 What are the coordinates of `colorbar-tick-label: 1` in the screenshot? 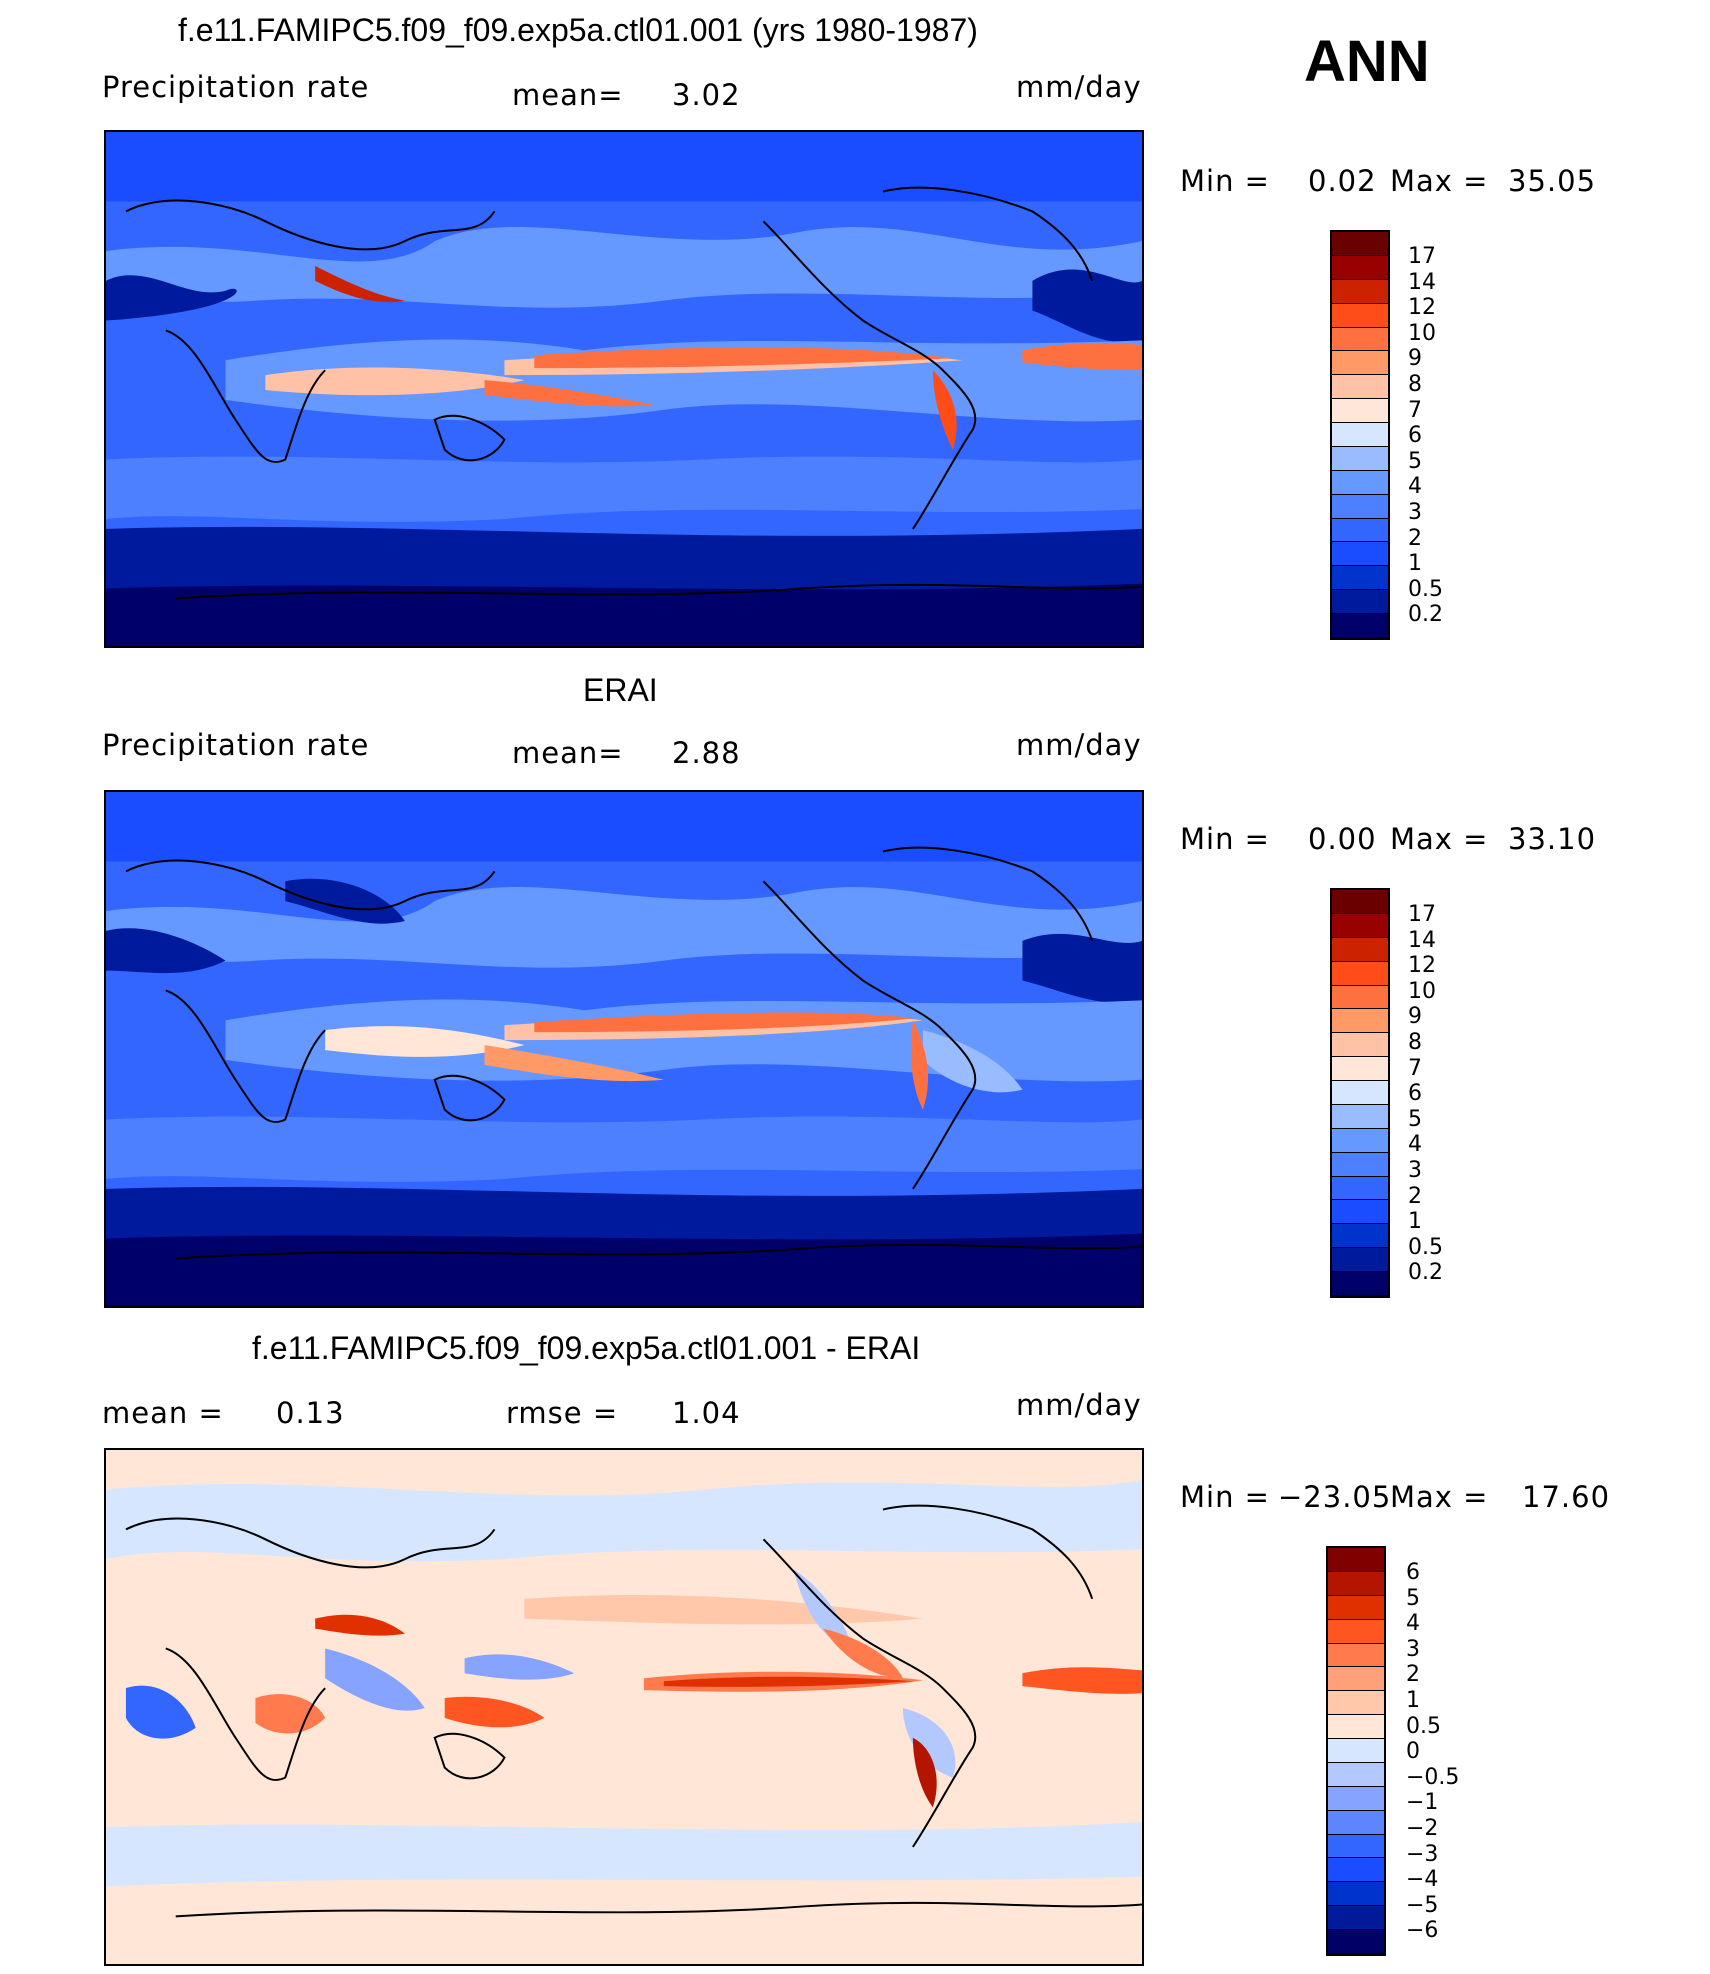 It's located at (1415, 1222).